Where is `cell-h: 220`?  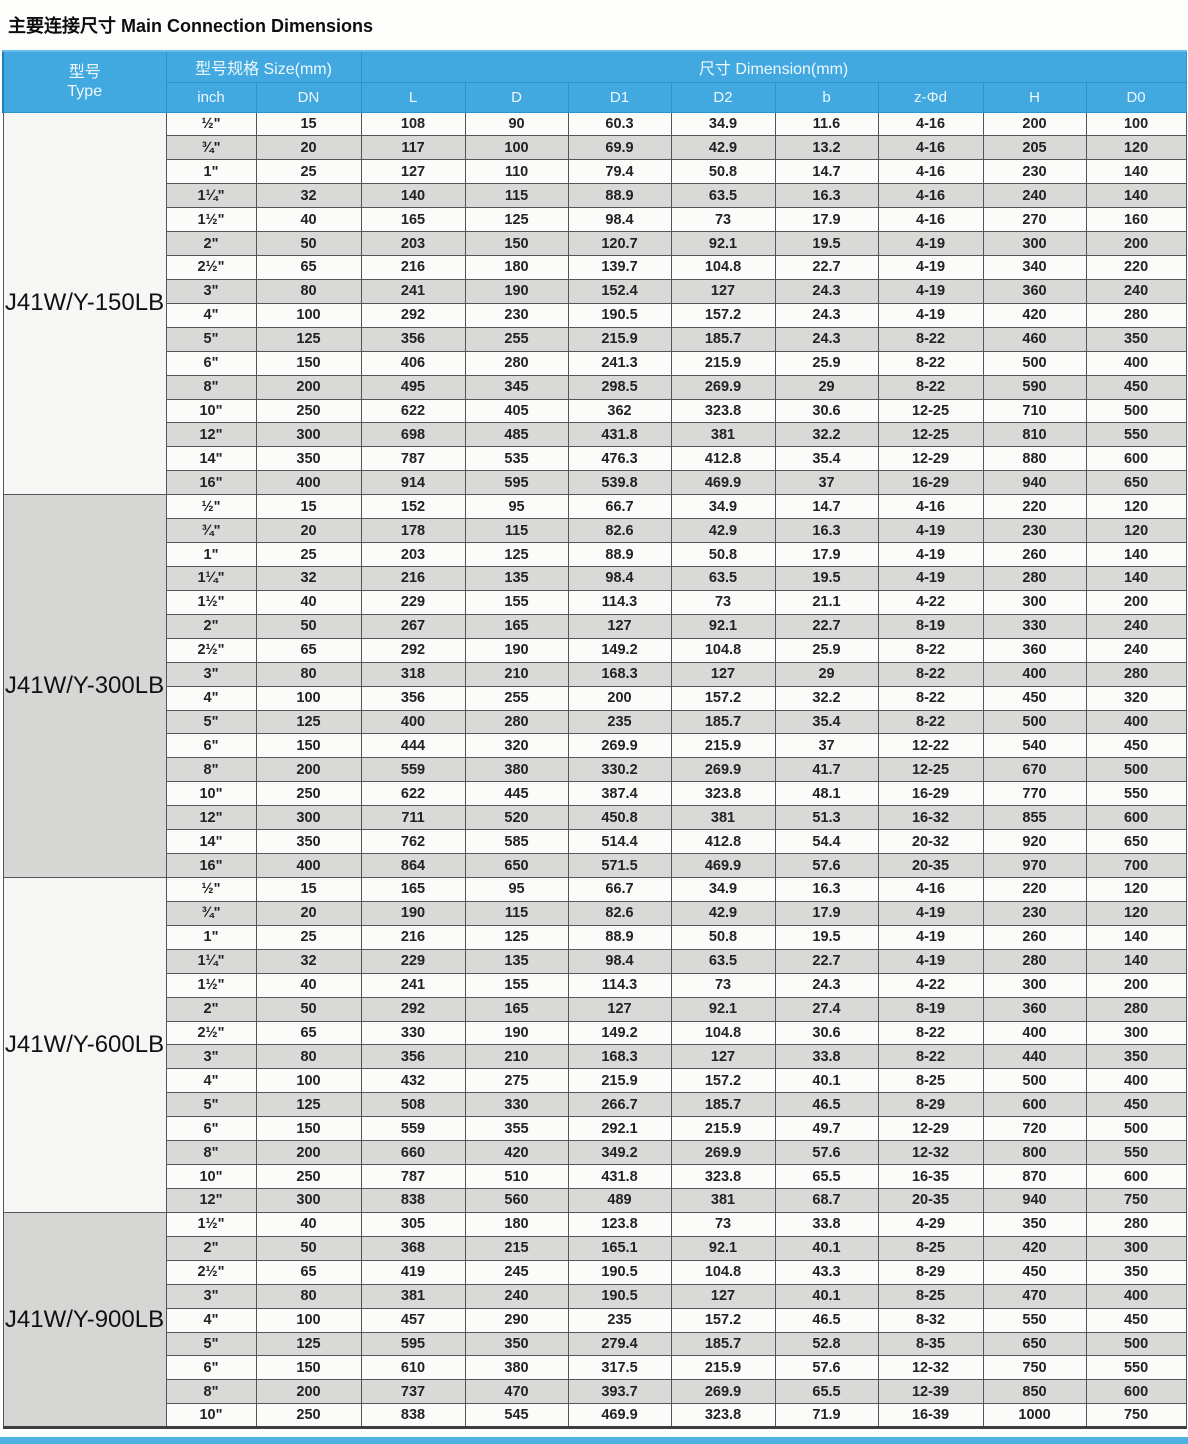
cell-h: 220 is located at coordinates (1034, 889).